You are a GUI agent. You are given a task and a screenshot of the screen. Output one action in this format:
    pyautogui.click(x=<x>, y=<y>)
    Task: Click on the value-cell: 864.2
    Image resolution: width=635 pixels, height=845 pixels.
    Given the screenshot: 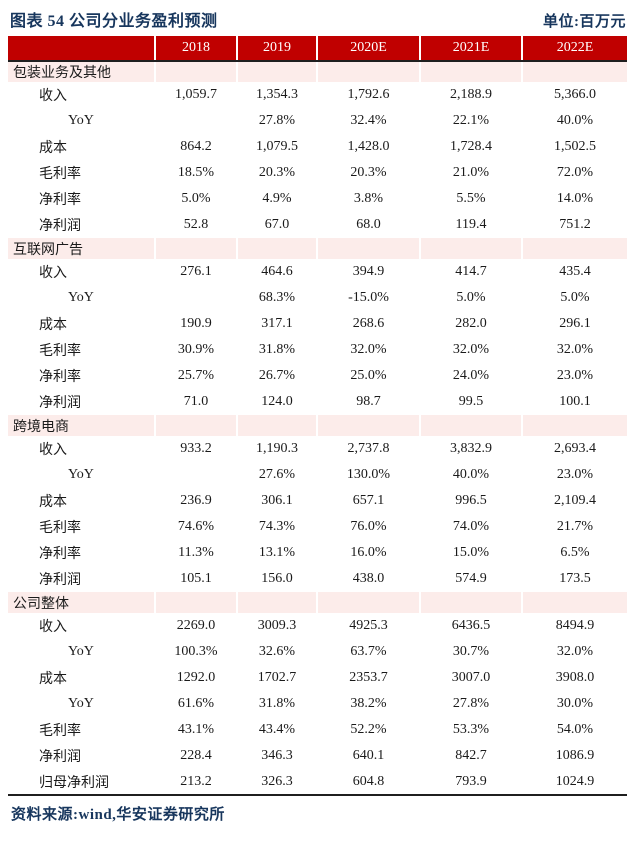 What is the action you would take?
    pyautogui.click(x=195, y=147)
    